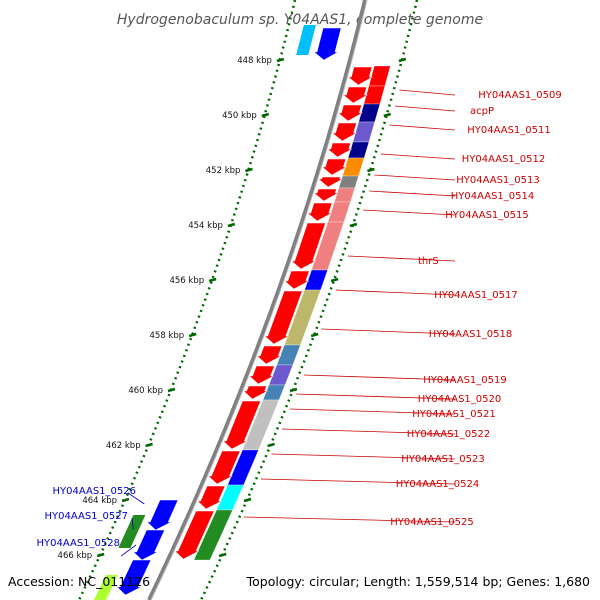 The width and height of the screenshot is (600, 600). I want to click on gene-label-minus: HY04AAS1_0527, so click(86, 516).